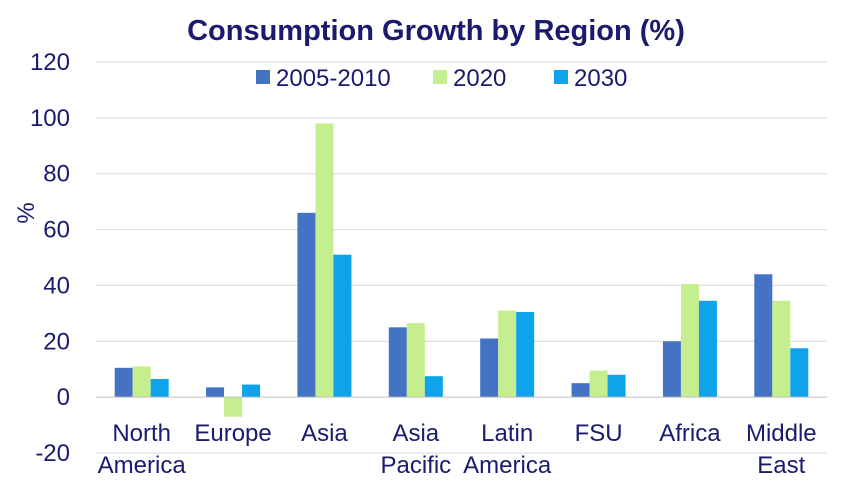 The width and height of the screenshot is (853, 493). I want to click on category-label: East, so click(781, 465).